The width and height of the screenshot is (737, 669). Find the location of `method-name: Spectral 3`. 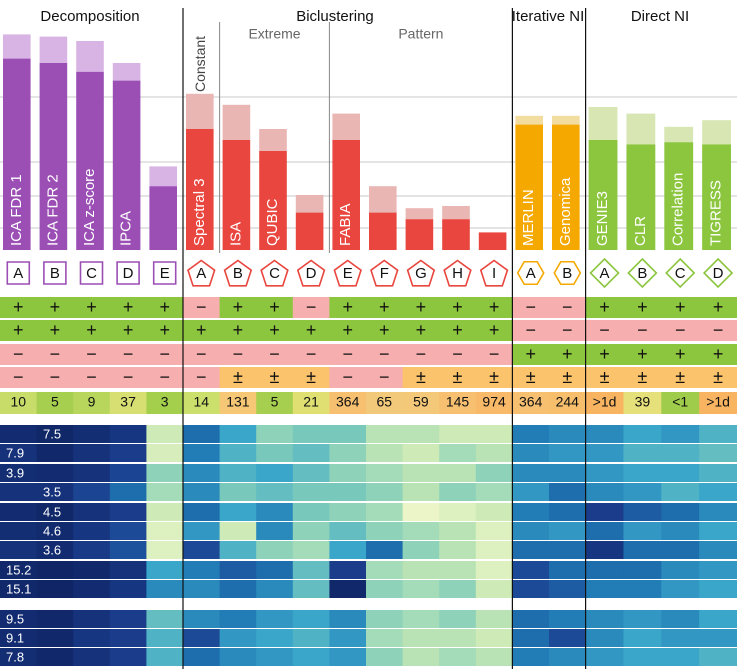

method-name: Spectral 3 is located at coordinates (199, 212).